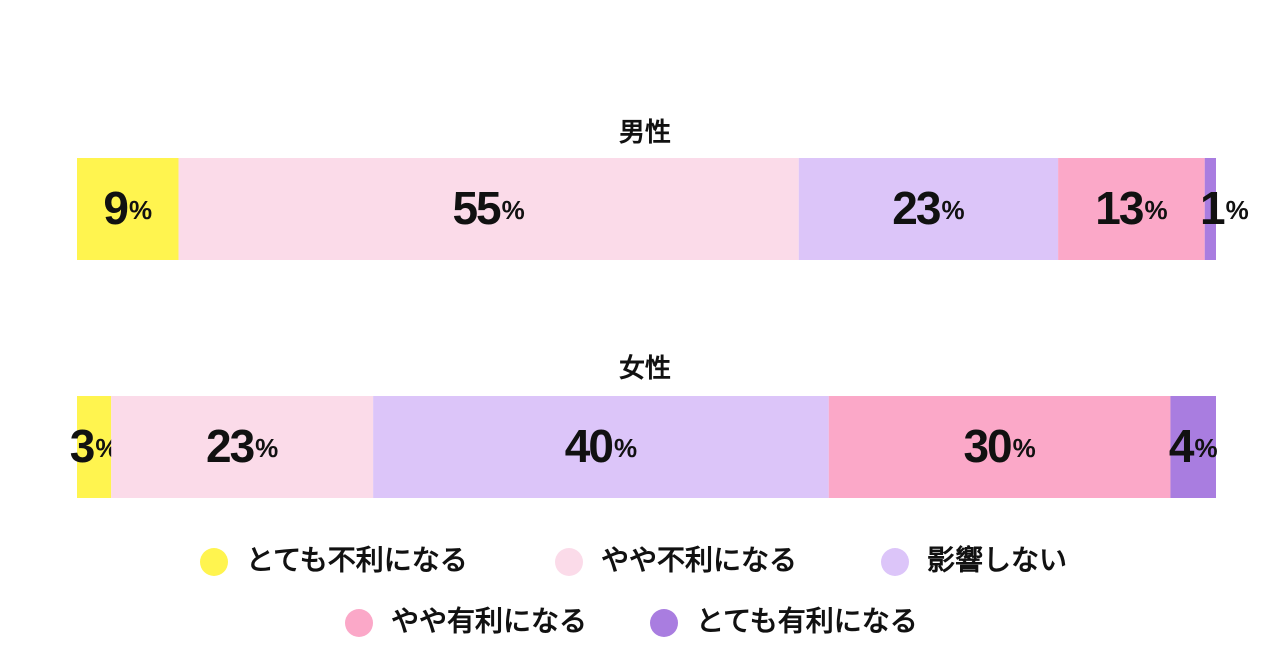  I want to click on value-label: 55%, so click(488, 208).